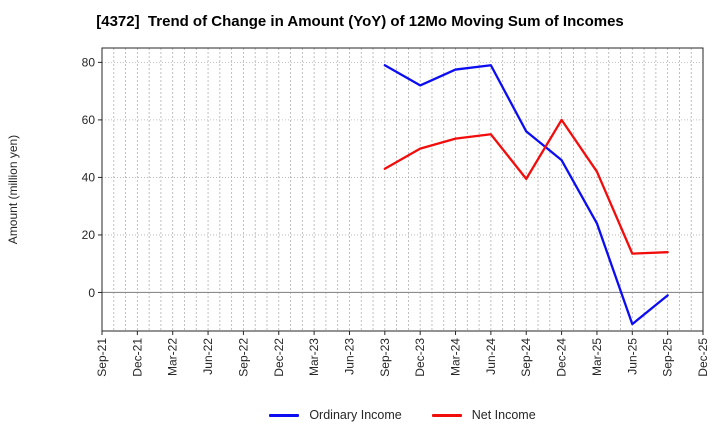 The width and height of the screenshot is (720, 440). What do you see at coordinates (314, 357) in the screenshot?
I see `x-tick-label: Mar-23` at bounding box center [314, 357].